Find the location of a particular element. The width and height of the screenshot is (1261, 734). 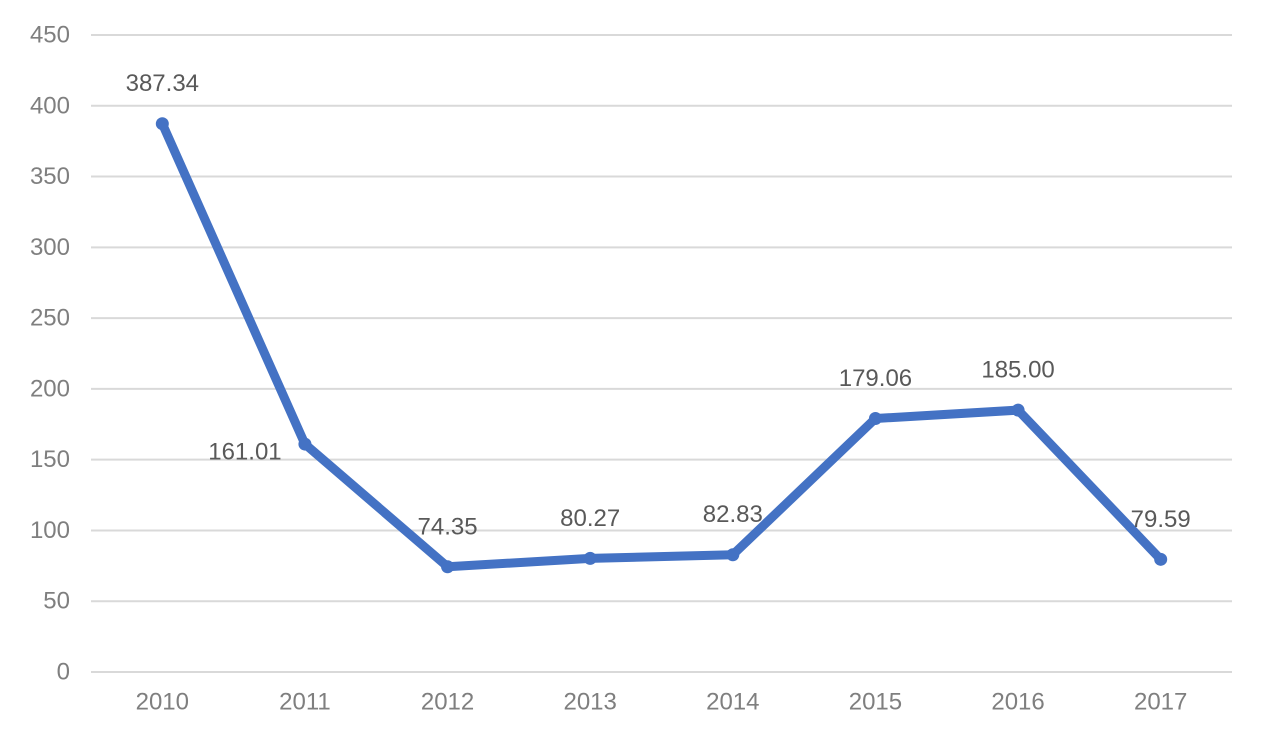

x-tick-label: 2016 is located at coordinates (1017, 702).